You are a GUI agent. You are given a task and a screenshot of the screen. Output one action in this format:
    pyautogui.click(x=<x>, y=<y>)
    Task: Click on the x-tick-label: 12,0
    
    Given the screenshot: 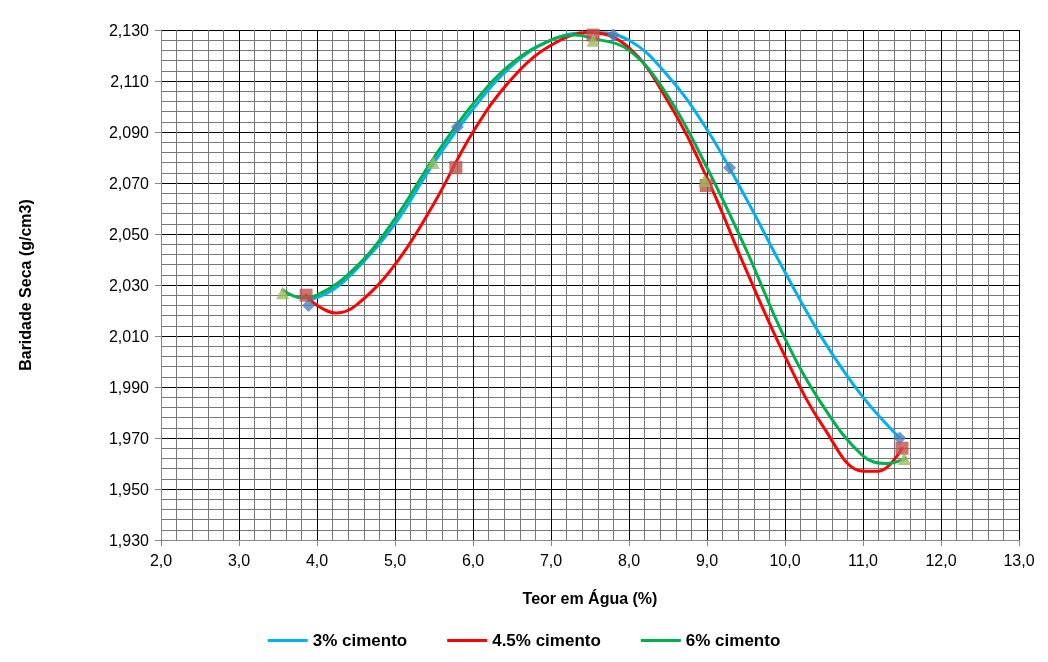 What is the action you would take?
    pyautogui.click(x=941, y=560)
    